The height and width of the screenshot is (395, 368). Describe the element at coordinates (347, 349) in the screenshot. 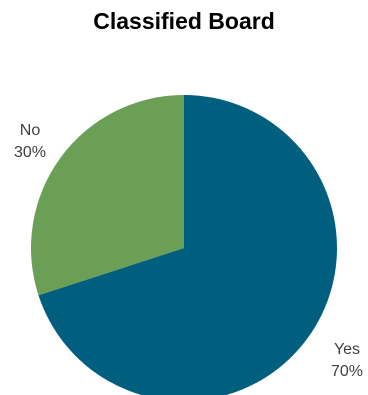

I see `slice-label-yes: Yes` at that location.